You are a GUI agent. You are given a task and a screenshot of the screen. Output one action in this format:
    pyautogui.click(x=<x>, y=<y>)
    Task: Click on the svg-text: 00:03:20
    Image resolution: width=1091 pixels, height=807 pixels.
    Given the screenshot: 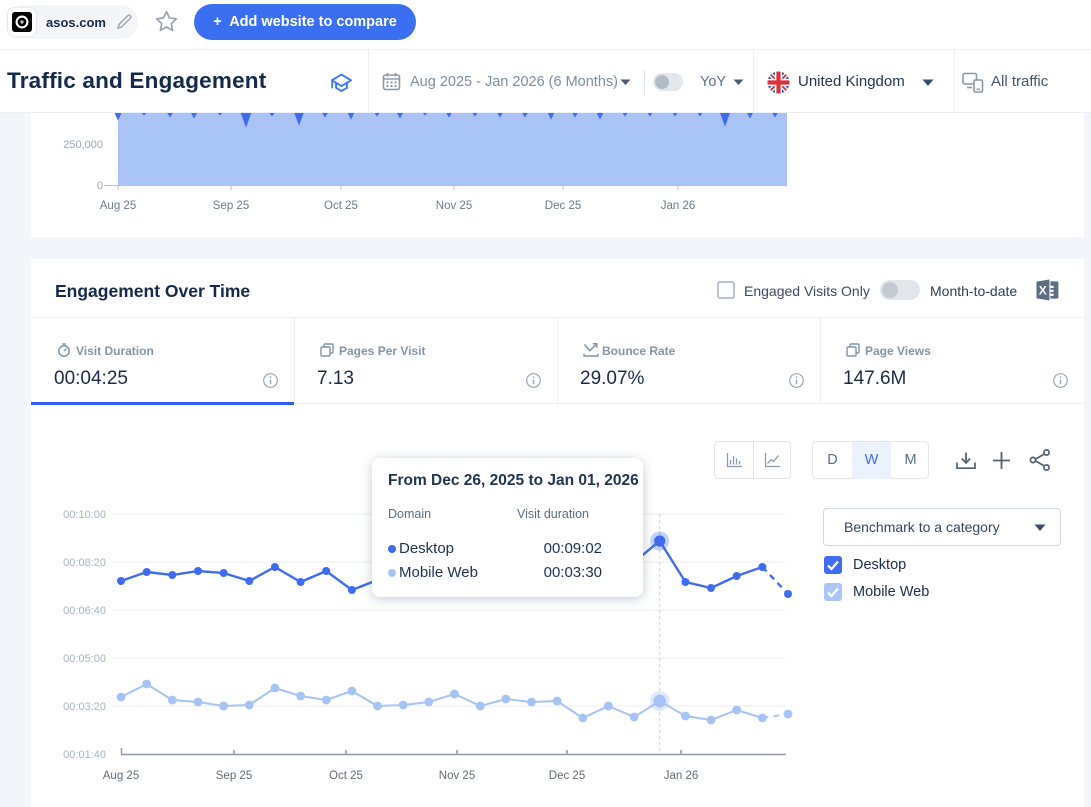 What is the action you would take?
    pyautogui.click(x=84, y=707)
    